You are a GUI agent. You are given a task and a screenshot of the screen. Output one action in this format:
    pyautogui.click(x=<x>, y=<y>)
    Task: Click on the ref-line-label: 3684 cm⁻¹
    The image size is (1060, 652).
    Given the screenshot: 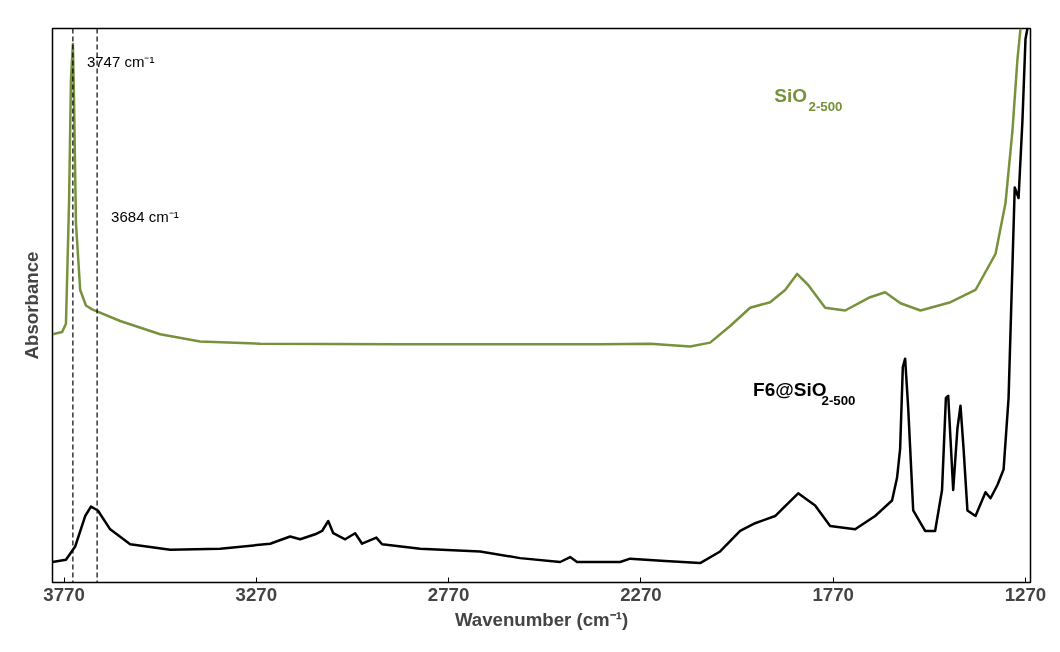 What is the action you would take?
    pyautogui.click(x=145, y=217)
    